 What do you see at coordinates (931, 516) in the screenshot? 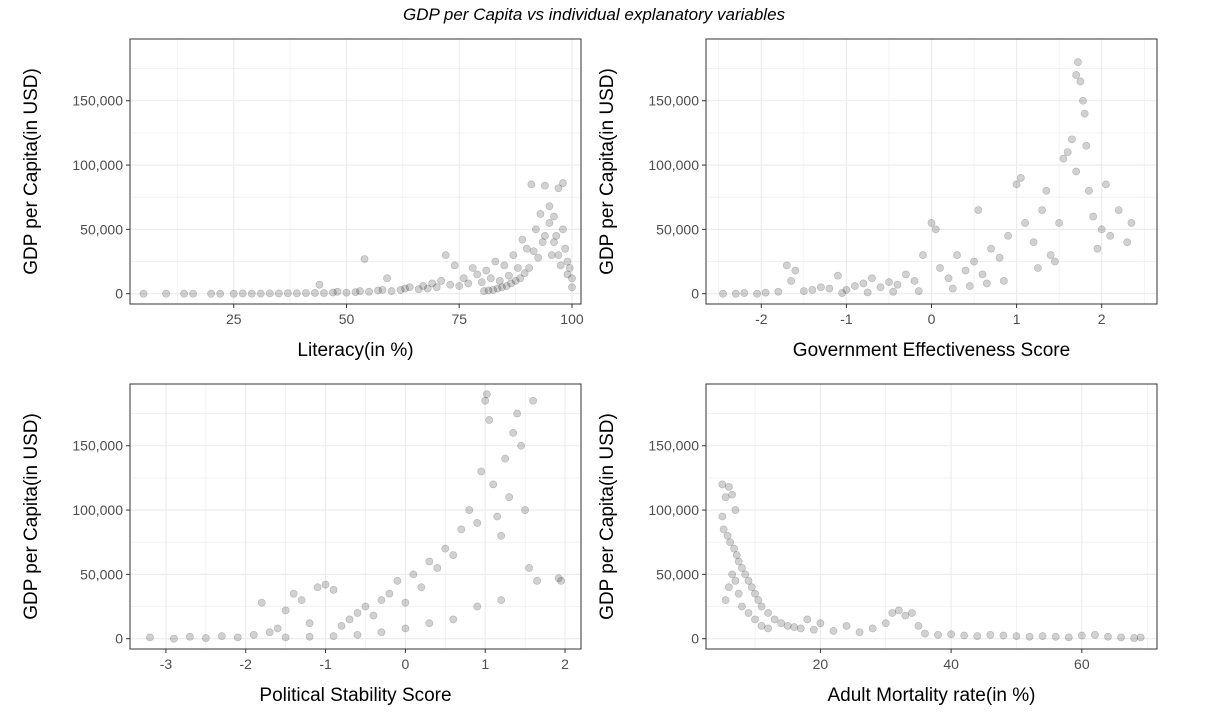
I see `panel-border` at bounding box center [931, 516].